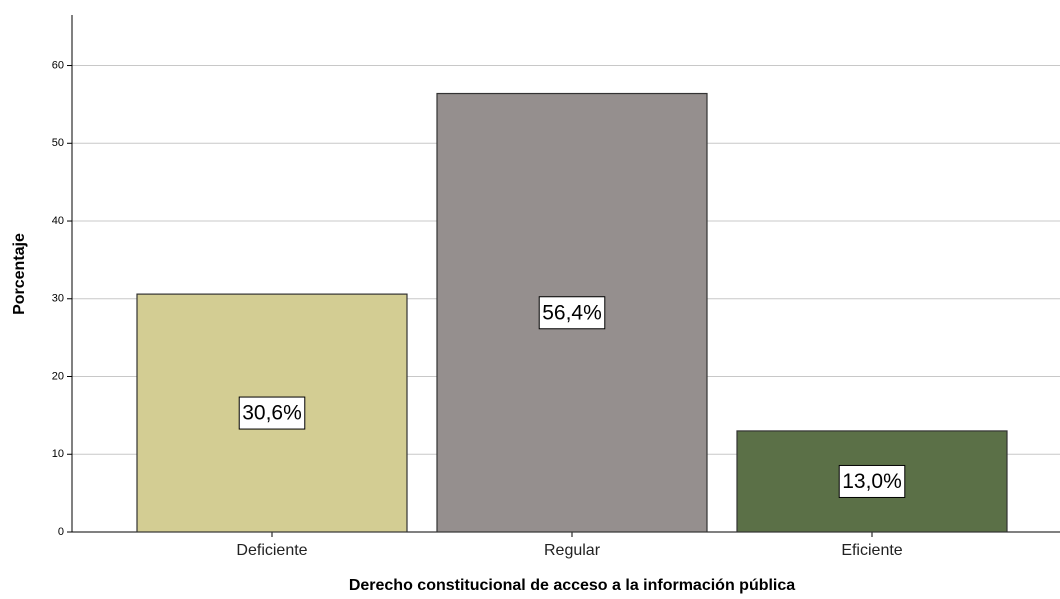  What do you see at coordinates (58, 454) in the screenshot?
I see `y-tick-label: 10` at bounding box center [58, 454].